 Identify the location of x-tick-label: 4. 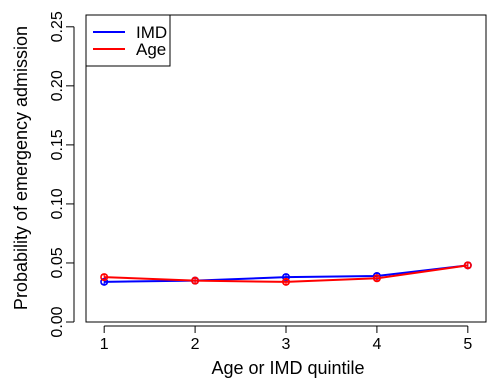
(376, 344).